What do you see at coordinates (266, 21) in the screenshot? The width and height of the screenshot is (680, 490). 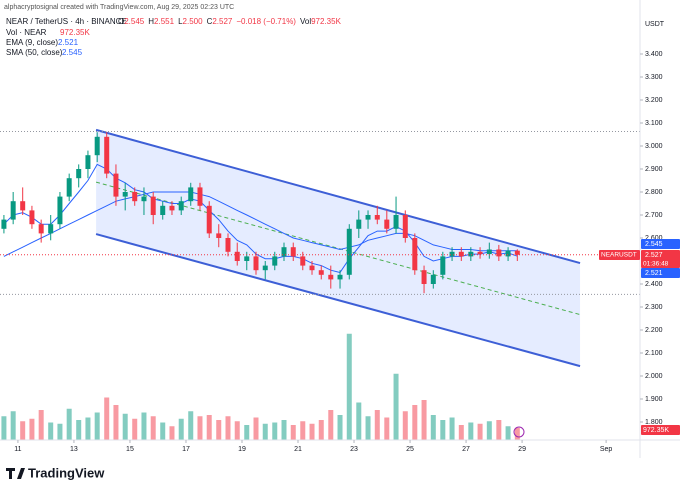 I see `ohlc-change: −0.018 (−0.71%)` at bounding box center [266, 21].